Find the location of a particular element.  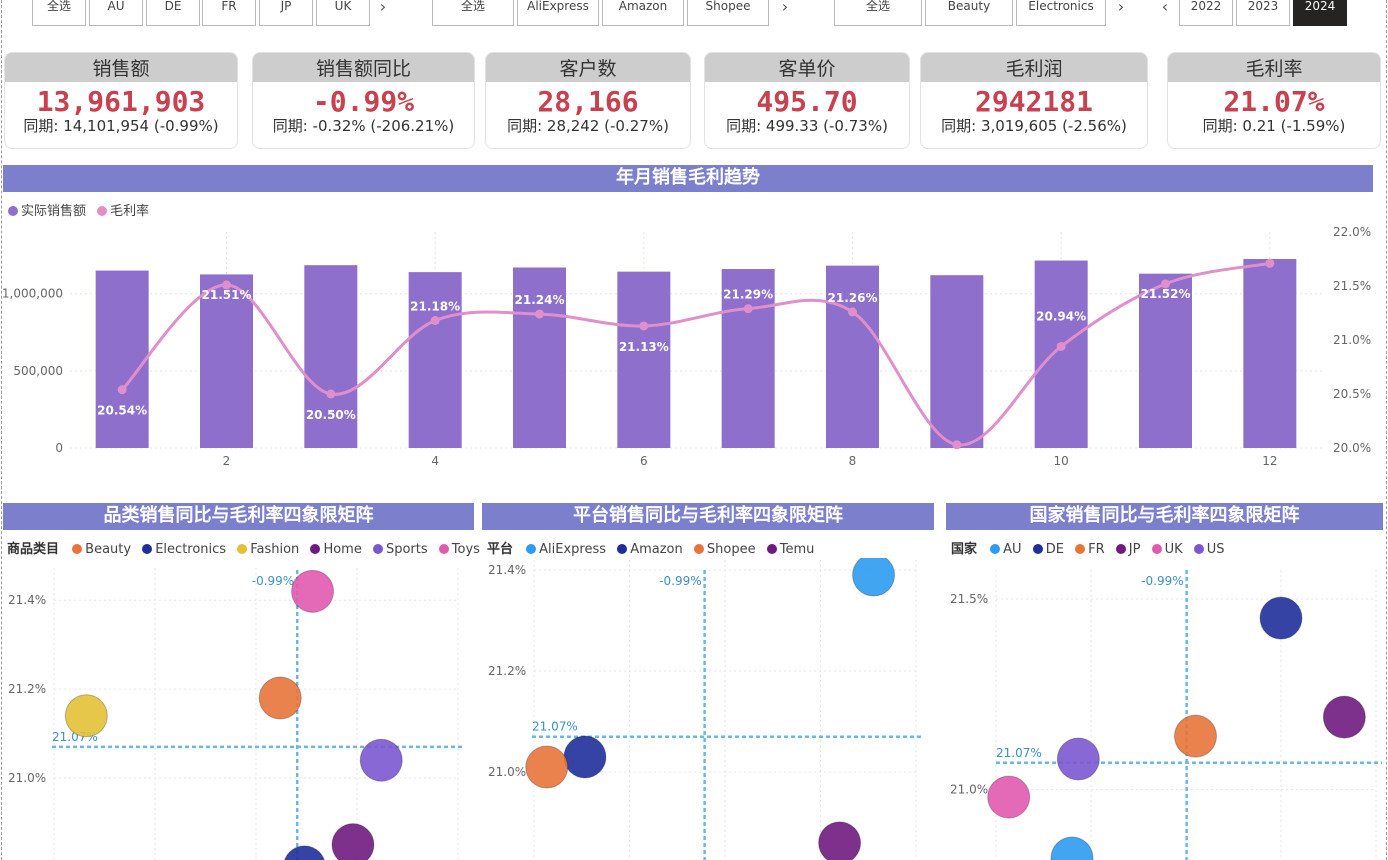

country-slicer-jp: JP is located at coordinates (286, 13).